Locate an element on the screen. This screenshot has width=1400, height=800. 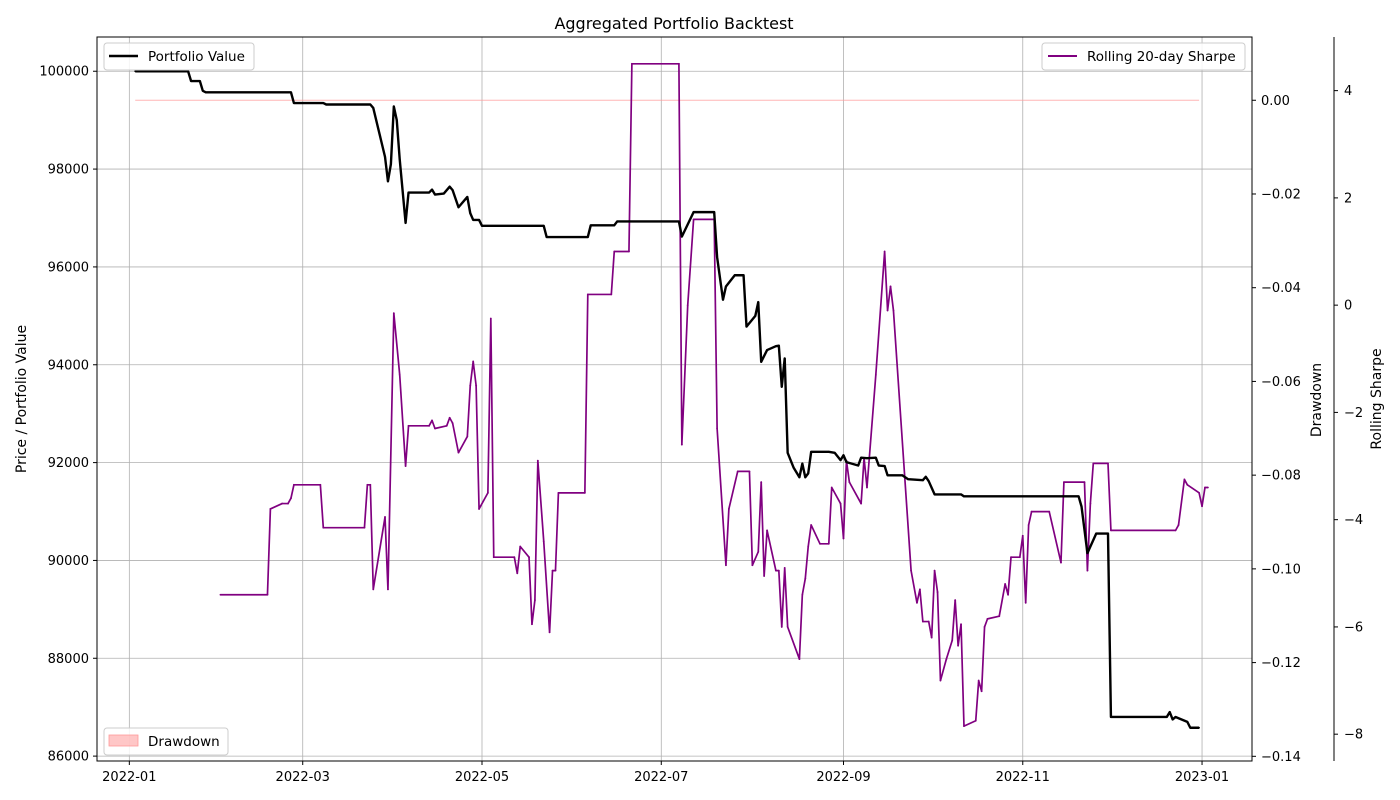
sharpe-tick-label: 0 is located at coordinates (1348, 306).